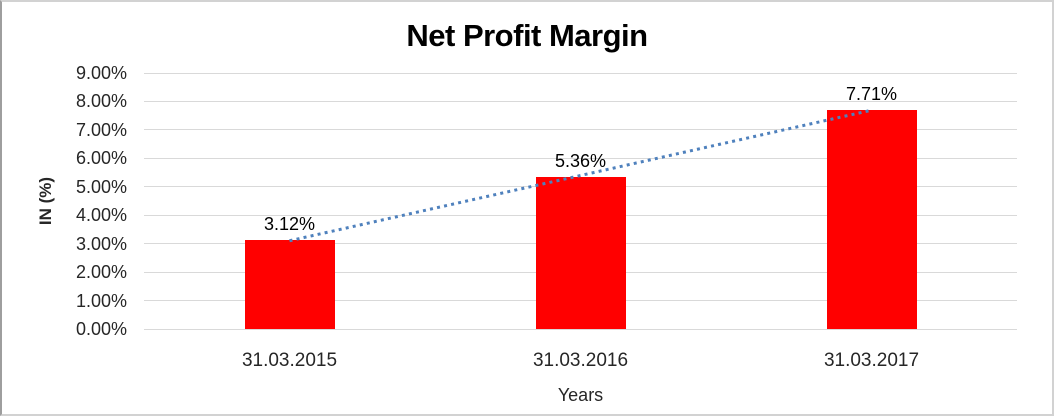 This screenshot has width=1054, height=416. I want to click on x-tick-label: 31.03.2017, so click(871, 360).